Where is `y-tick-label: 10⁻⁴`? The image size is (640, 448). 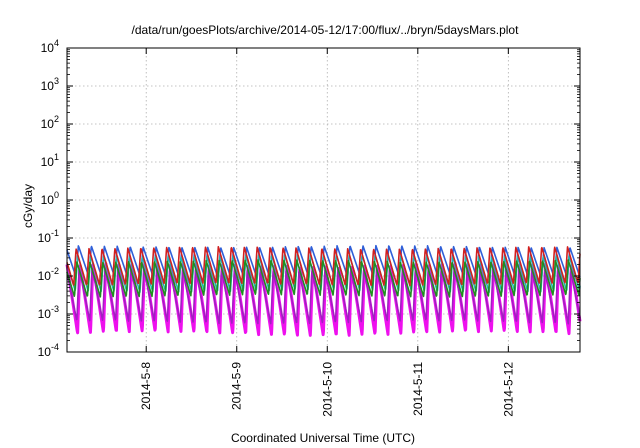 y-tick-label: 10⁻⁴ is located at coordinates (48, 350).